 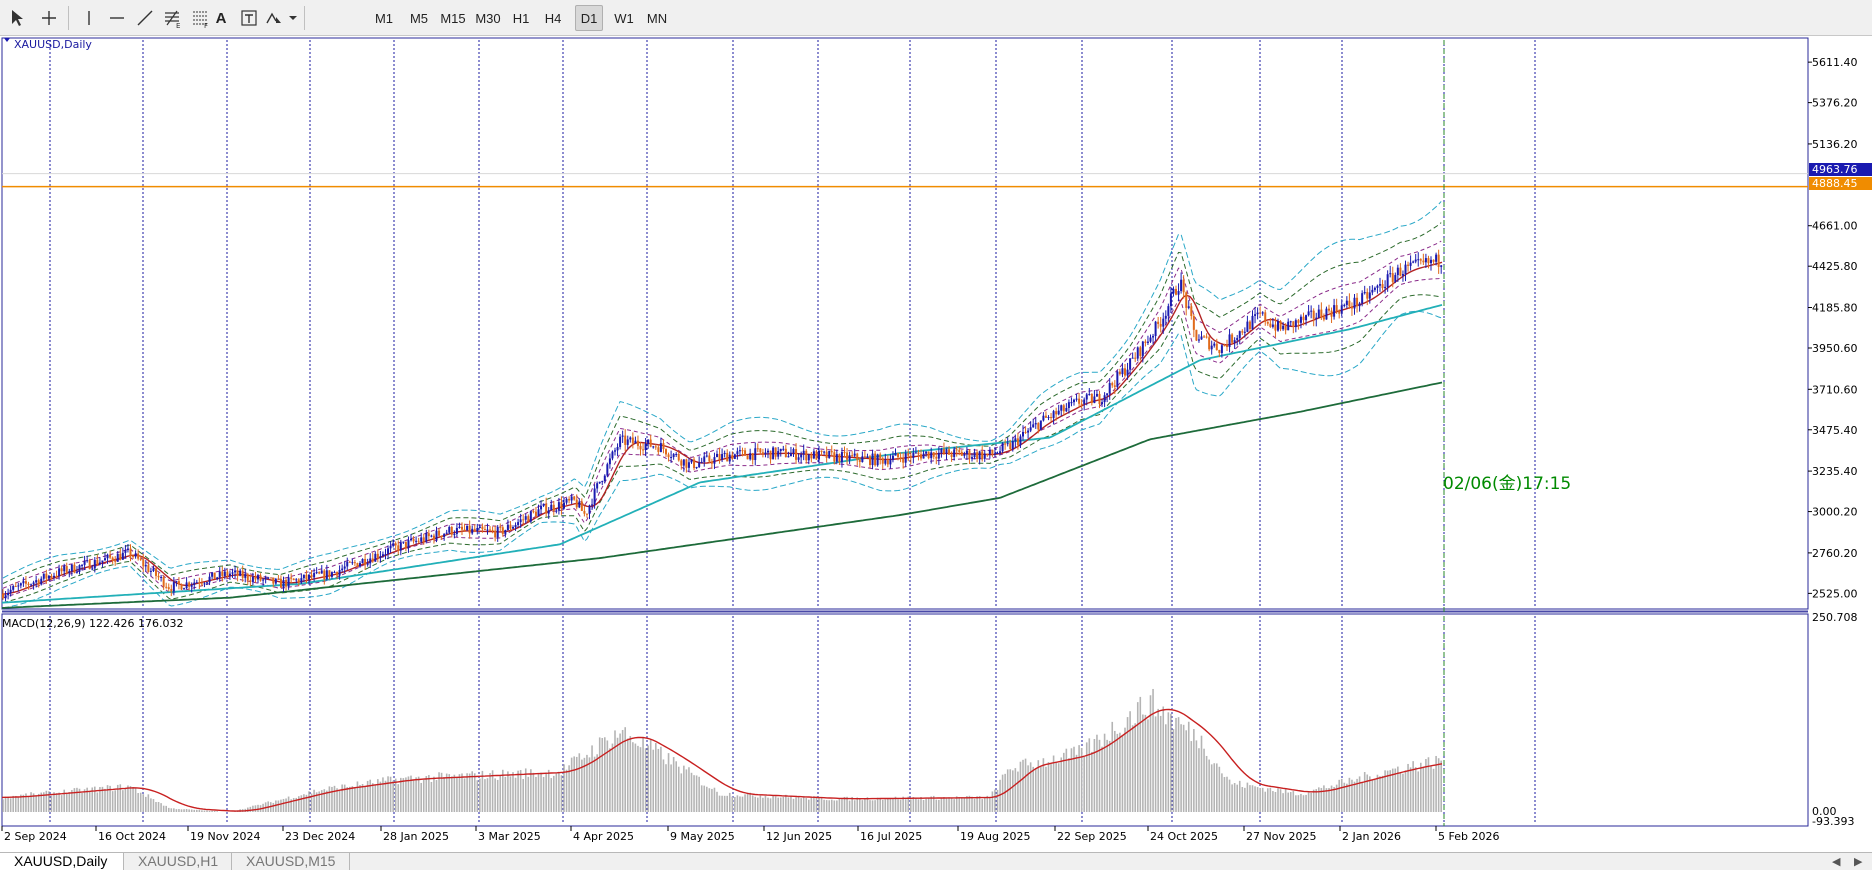 I want to click on tab-xauusd-h1: XAUUSD,H1, so click(x=178, y=861).